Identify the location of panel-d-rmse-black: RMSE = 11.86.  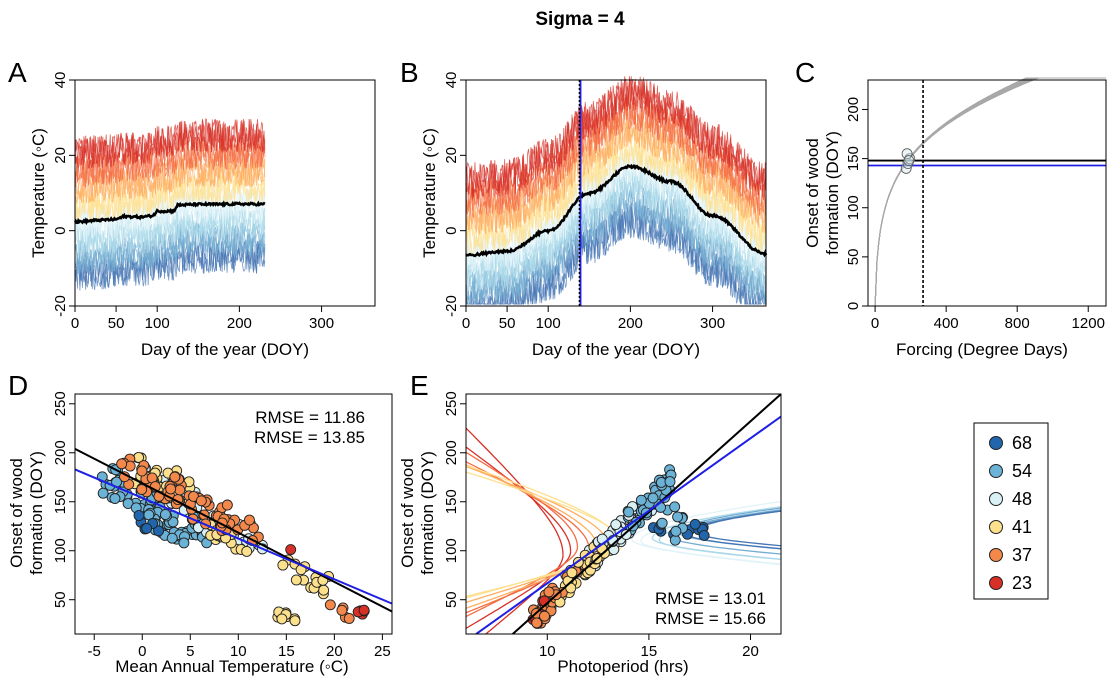
(310, 417).